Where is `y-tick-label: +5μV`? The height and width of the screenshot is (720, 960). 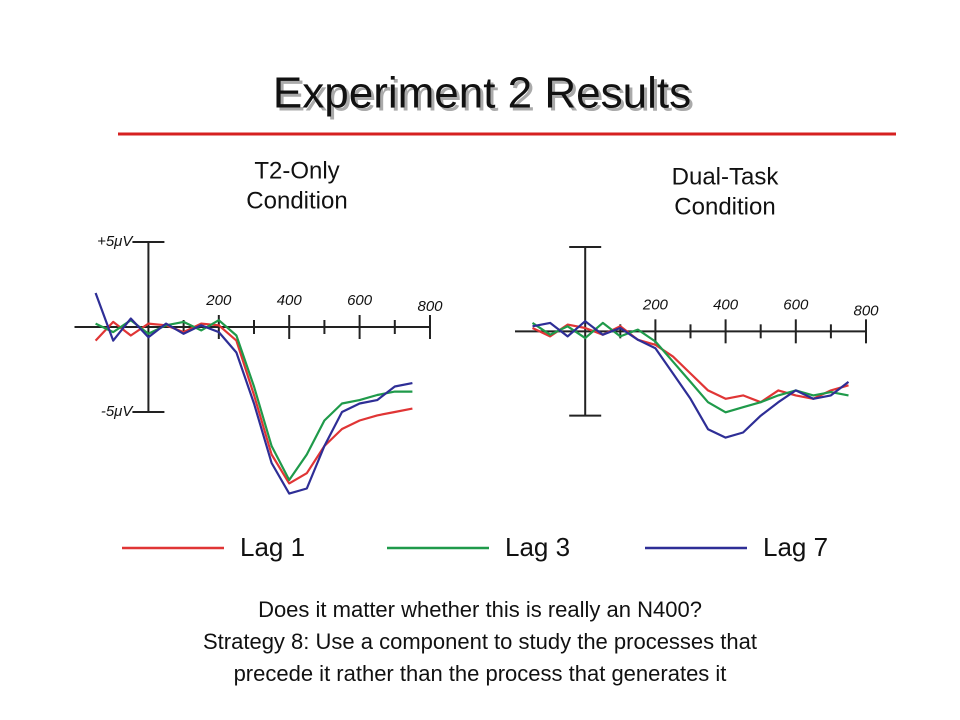
y-tick-label: +5μV is located at coordinates (115, 241).